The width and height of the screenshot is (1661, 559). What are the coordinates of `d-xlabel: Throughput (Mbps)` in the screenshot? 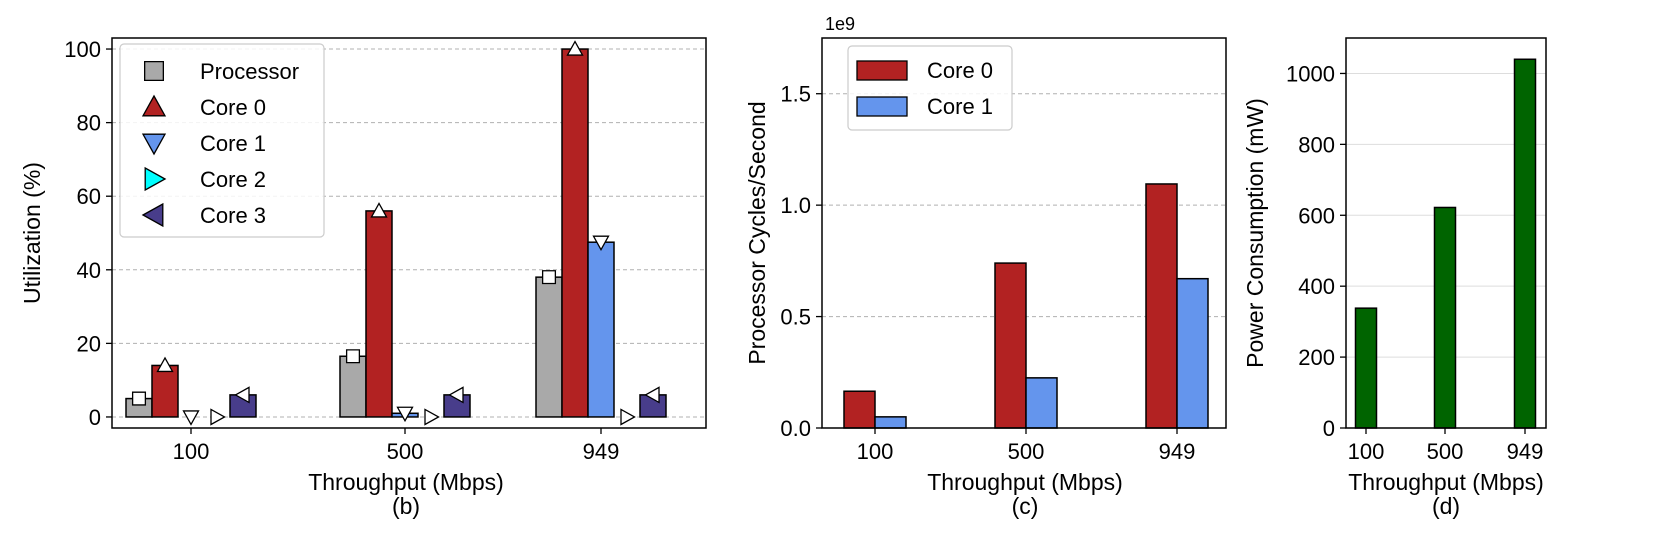 It's located at (1446, 482).